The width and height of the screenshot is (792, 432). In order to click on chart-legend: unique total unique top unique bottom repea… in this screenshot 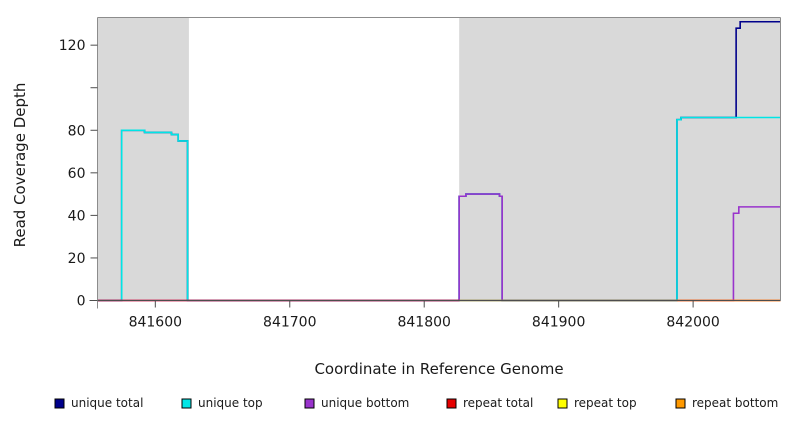, I will do `click(416, 403)`.